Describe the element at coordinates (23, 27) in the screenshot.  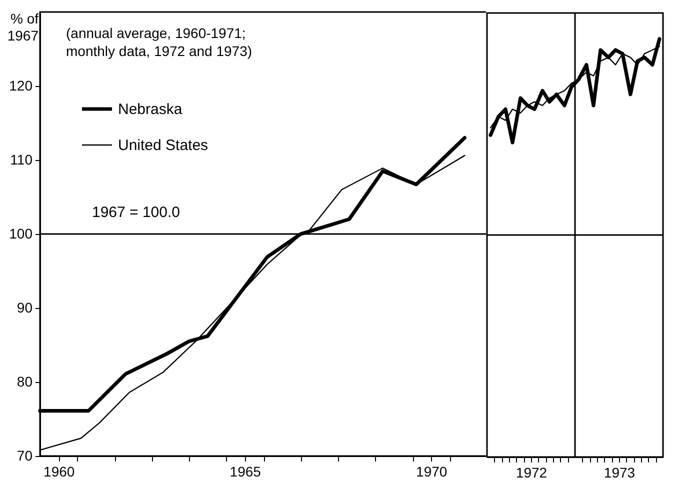
I see `y-axis-title: % of 1967` at that location.